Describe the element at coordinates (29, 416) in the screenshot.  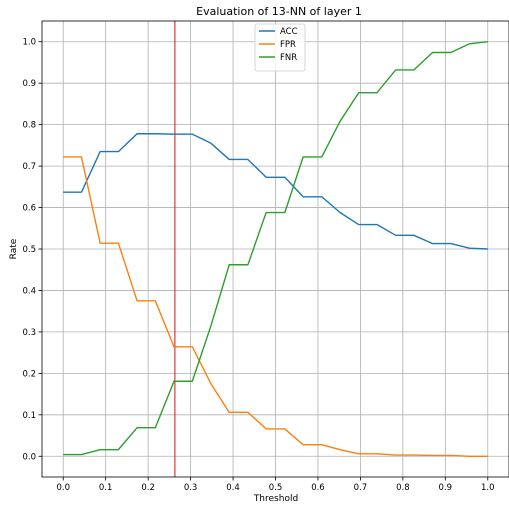
I see `y-tick-label: 0.1` at that location.